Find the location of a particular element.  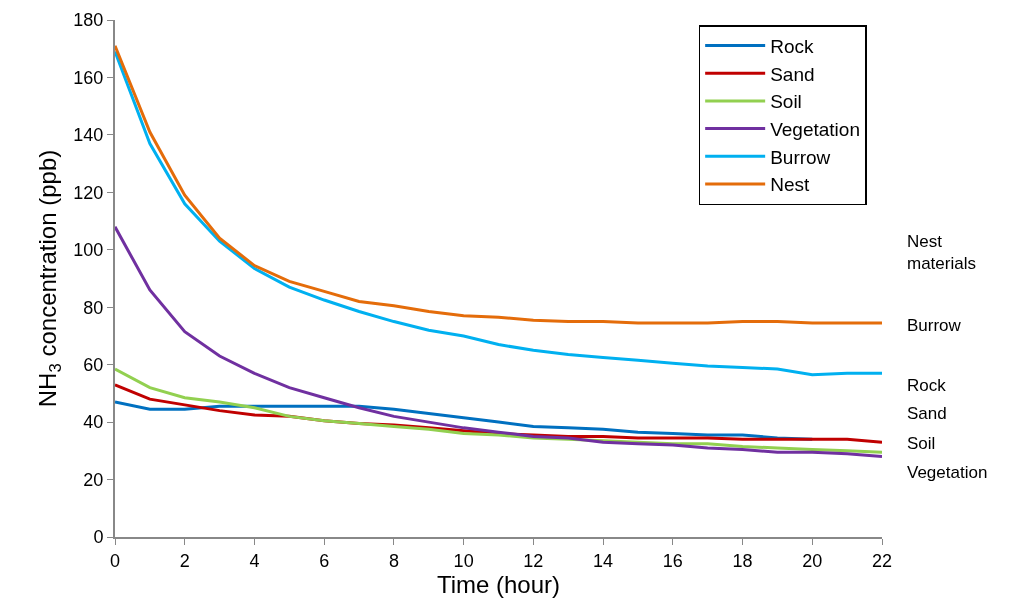

text: Sand is located at coordinates (927, 413).